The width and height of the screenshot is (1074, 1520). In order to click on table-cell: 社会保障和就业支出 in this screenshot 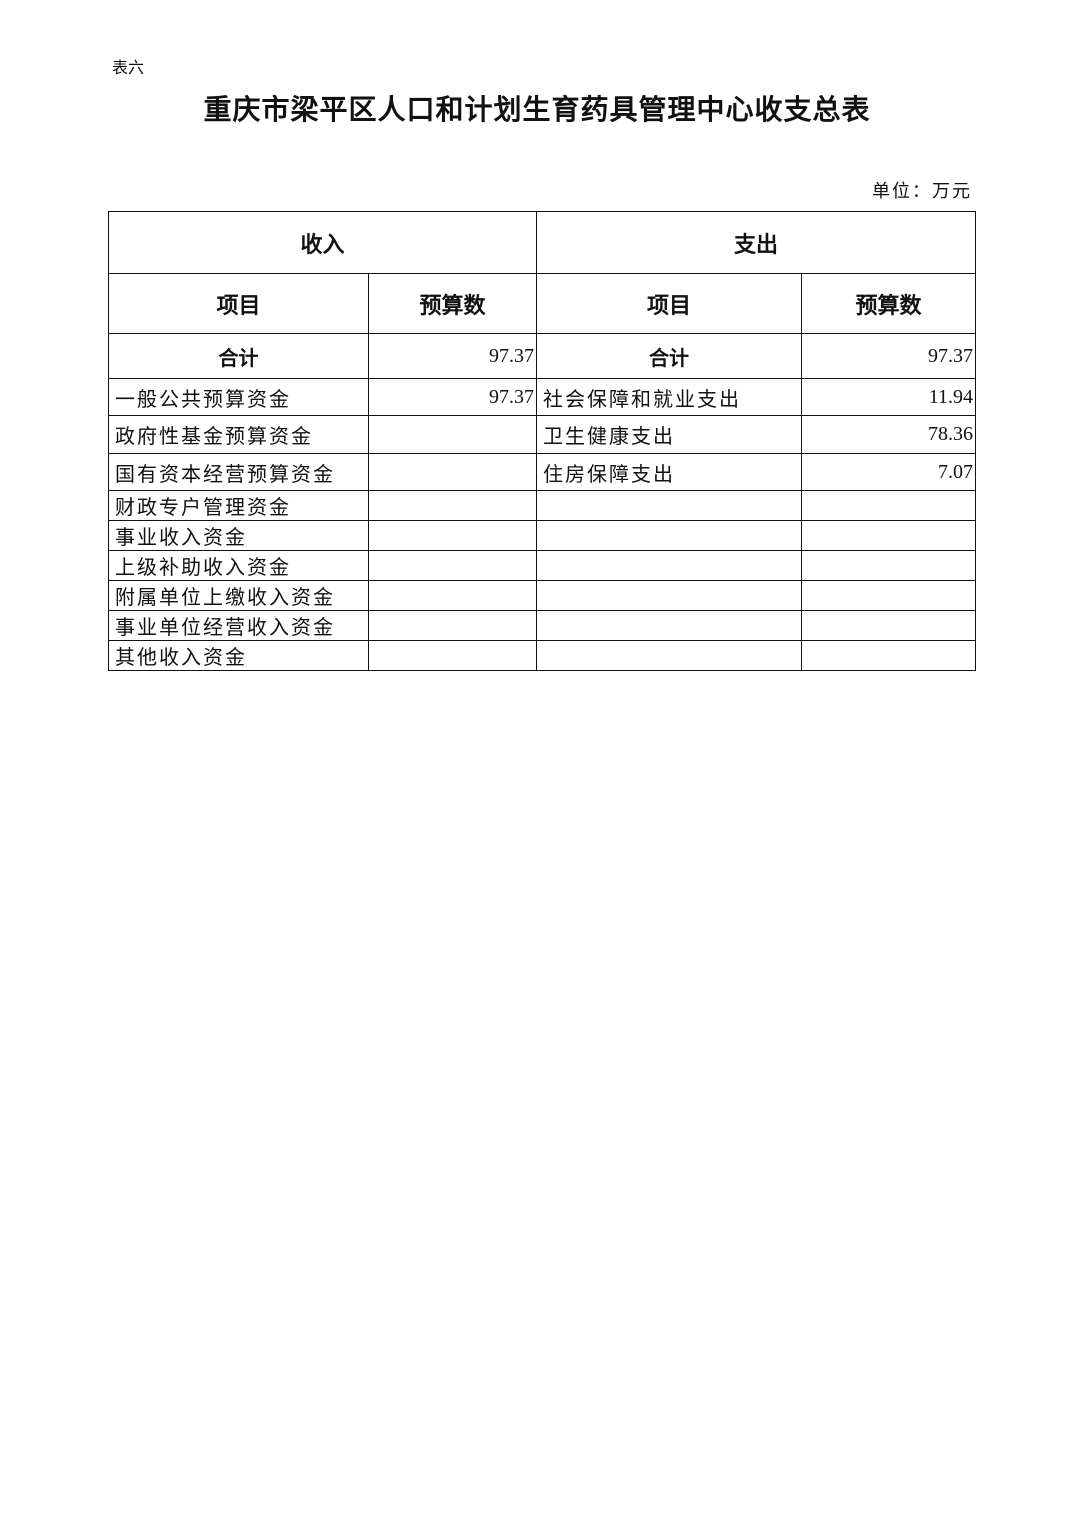, I will do `click(669, 397)`.